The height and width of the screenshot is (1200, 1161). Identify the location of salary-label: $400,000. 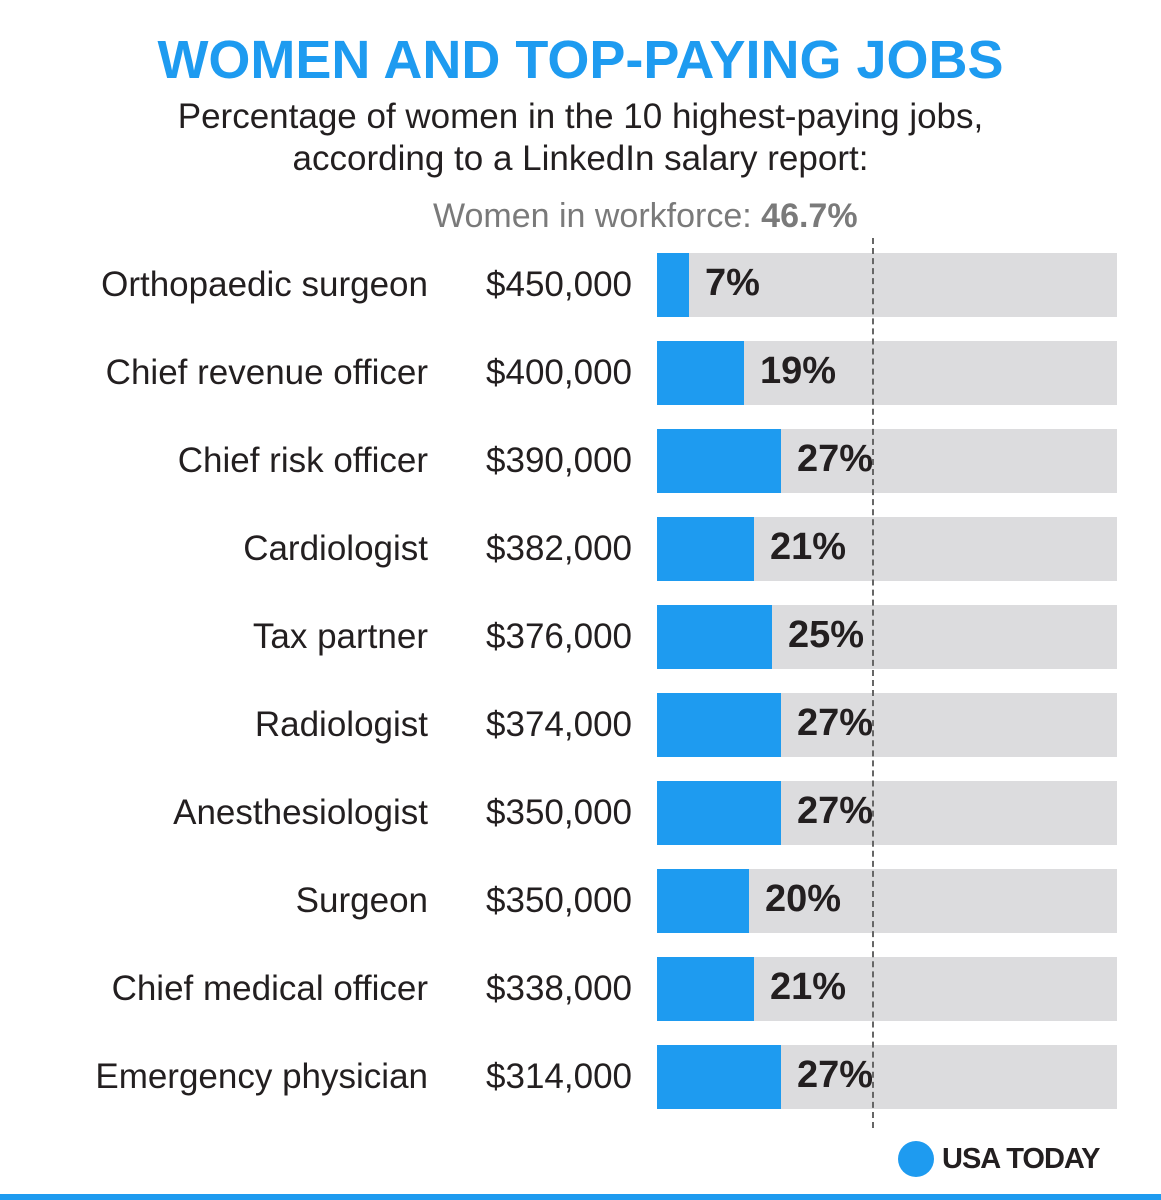
(559, 372).